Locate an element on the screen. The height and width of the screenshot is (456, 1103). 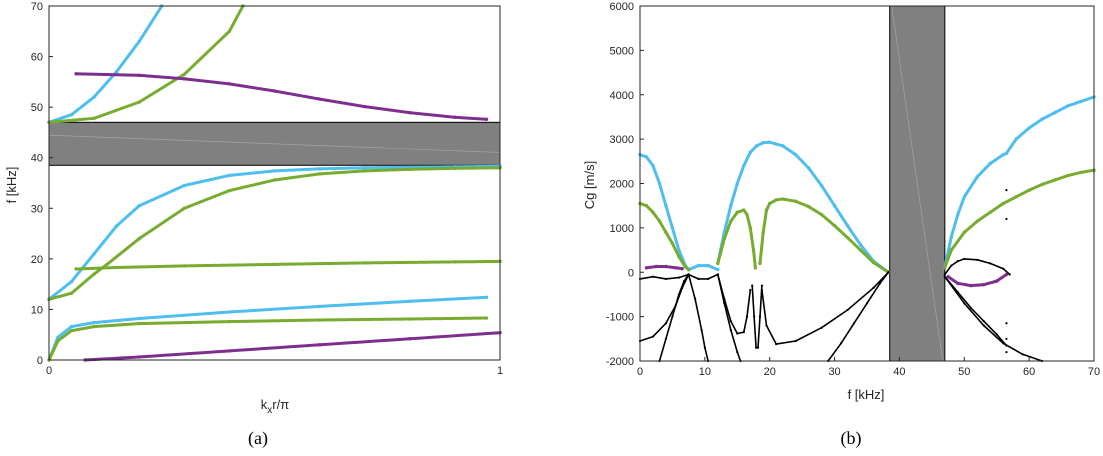
y-tick-label: 1000 is located at coordinates (622, 229).